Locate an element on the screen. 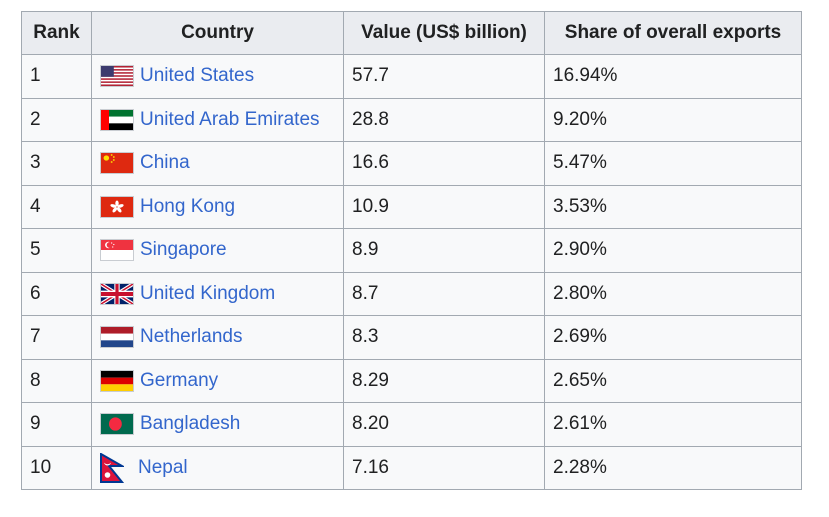  country-link-bangladesh: Bangladesh is located at coordinates (190, 424).